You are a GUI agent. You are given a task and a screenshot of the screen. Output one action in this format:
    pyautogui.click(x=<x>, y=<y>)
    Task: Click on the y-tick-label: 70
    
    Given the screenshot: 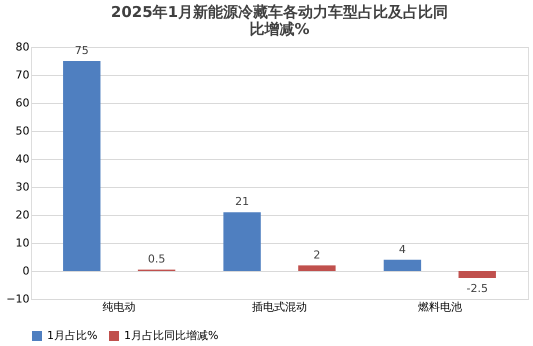 What is the action you would take?
    pyautogui.click(x=23, y=75)
    